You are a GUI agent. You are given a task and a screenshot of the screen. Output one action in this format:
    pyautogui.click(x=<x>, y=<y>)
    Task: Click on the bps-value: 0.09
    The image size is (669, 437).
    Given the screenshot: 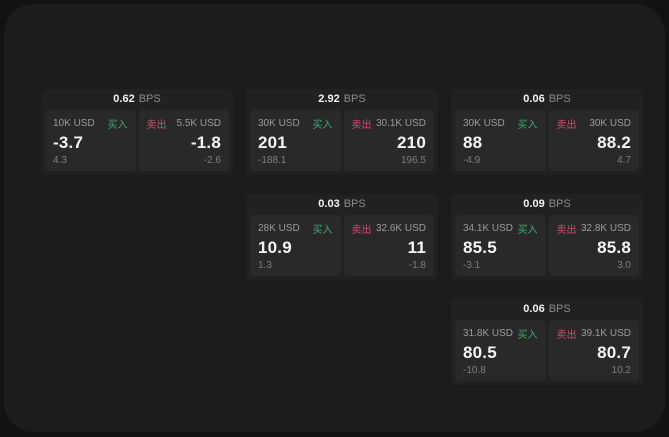 What is the action you would take?
    pyautogui.click(x=534, y=204)
    